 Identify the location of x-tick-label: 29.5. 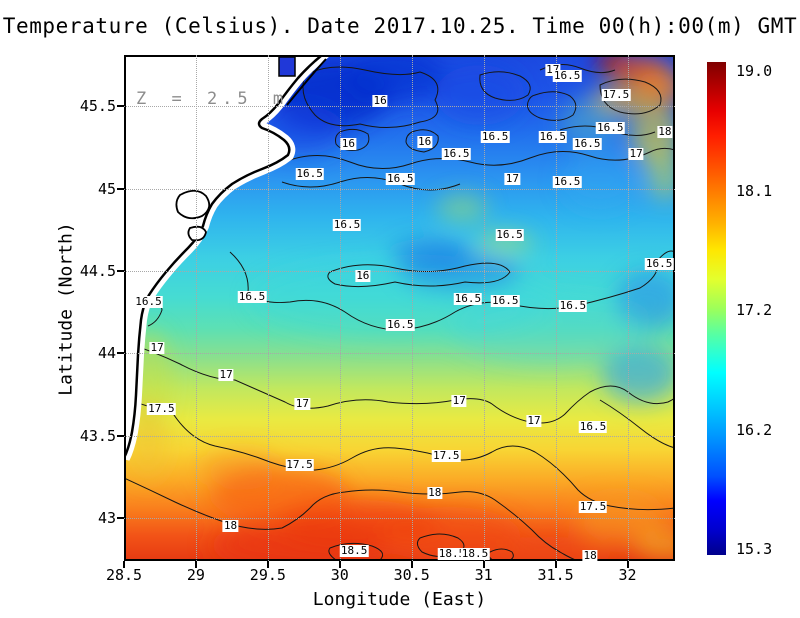
(267, 575).